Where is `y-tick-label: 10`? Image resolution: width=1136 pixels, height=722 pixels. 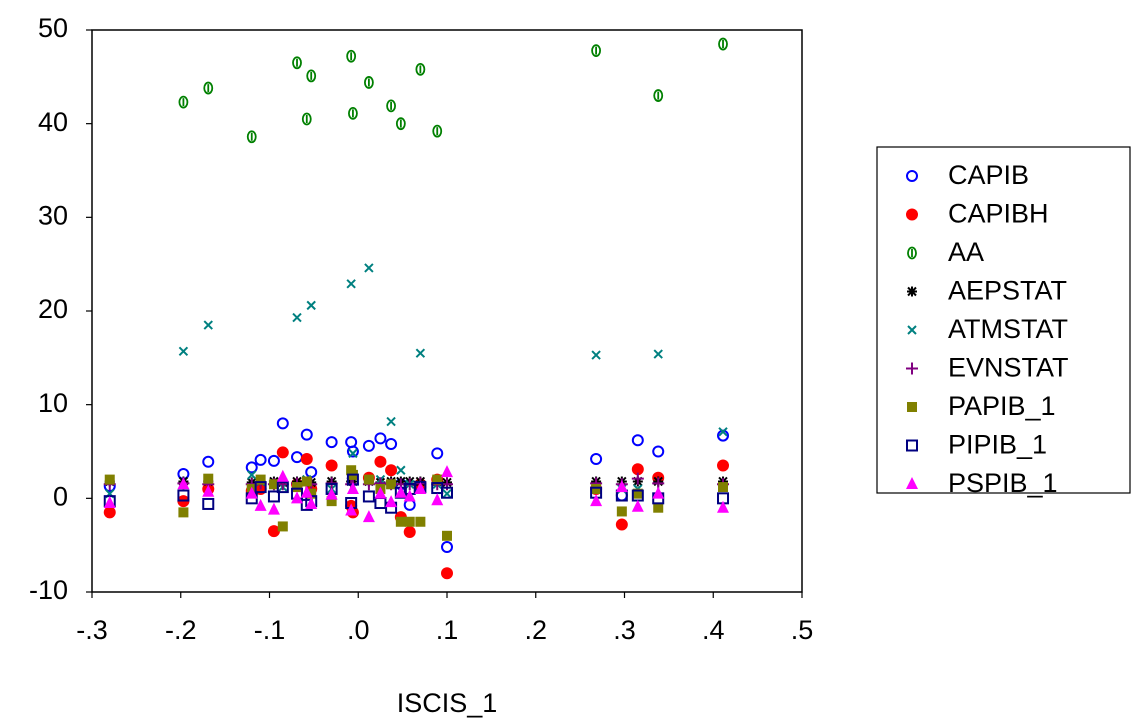 y-tick-label: 10 is located at coordinates (53, 403).